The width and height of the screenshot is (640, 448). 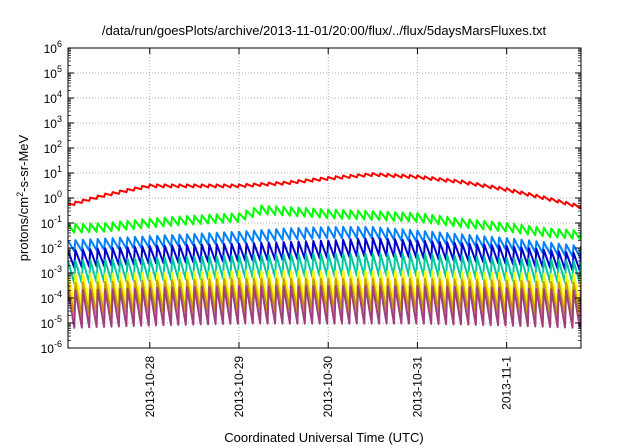 I want to click on y-tick-label: 10¹, so click(x=53, y=172).